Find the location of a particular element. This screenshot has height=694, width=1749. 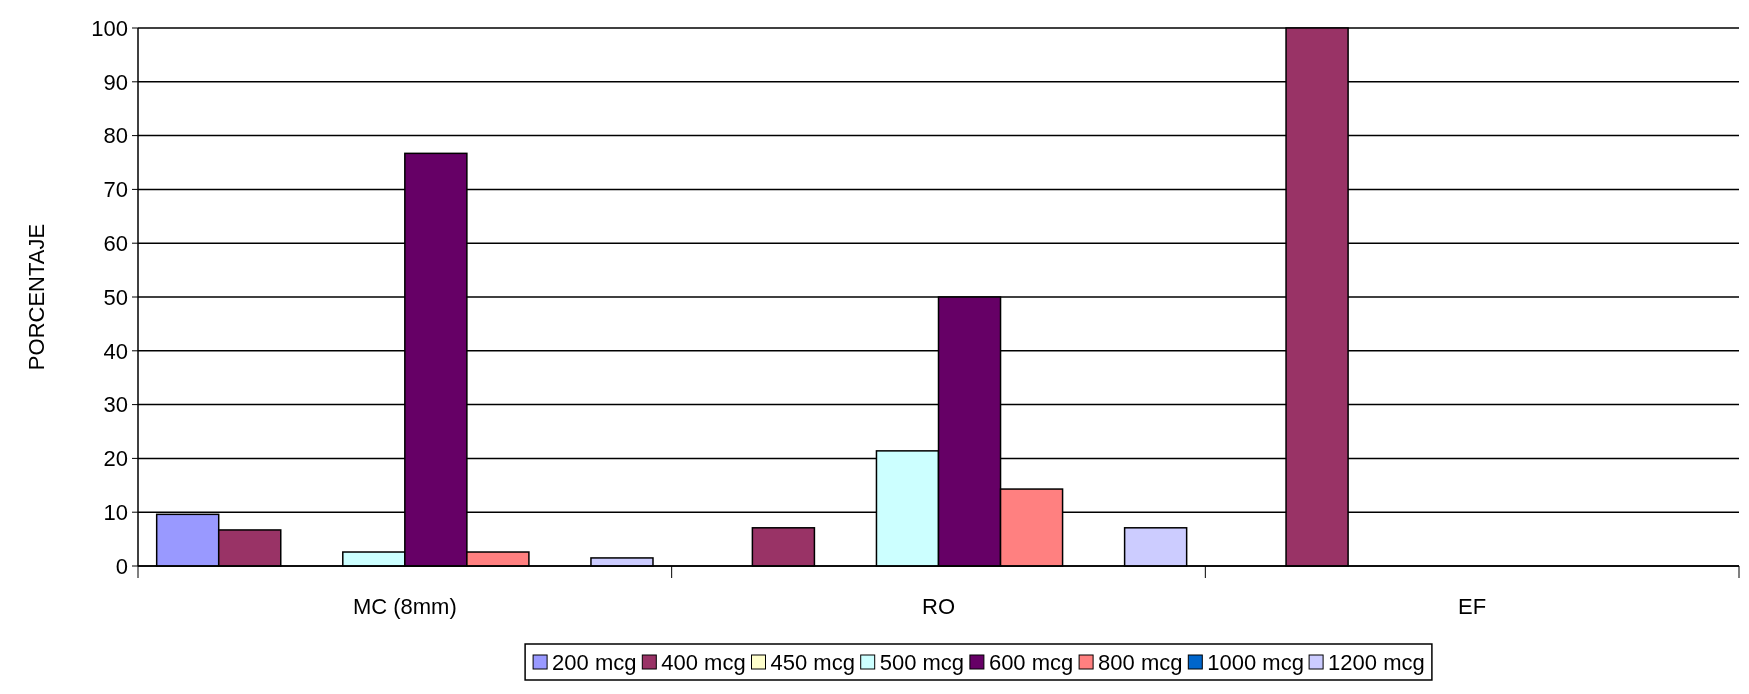

y-tick-label: 100 is located at coordinates (109, 28).